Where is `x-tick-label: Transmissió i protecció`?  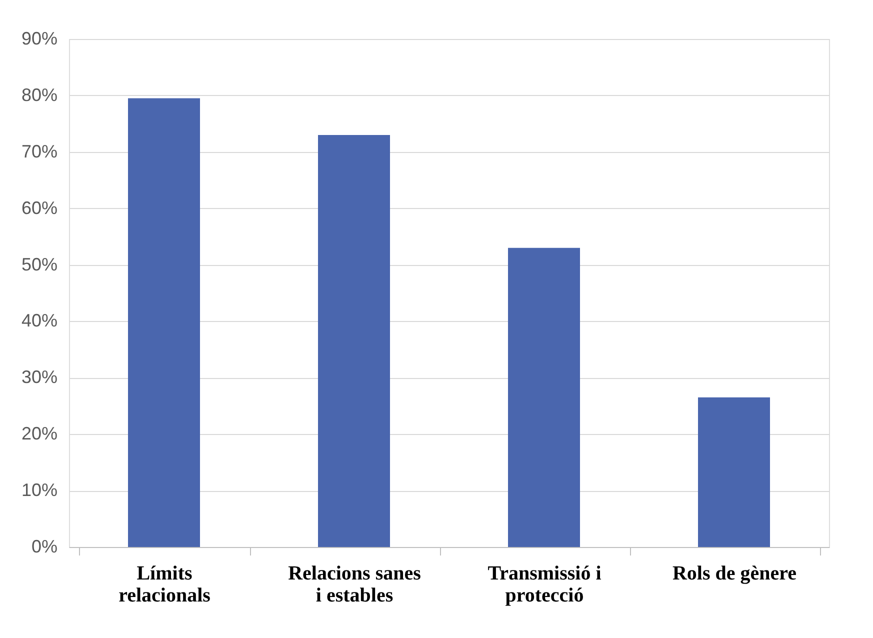
x-tick-label: Transmissió i protecció is located at coordinates (545, 584).